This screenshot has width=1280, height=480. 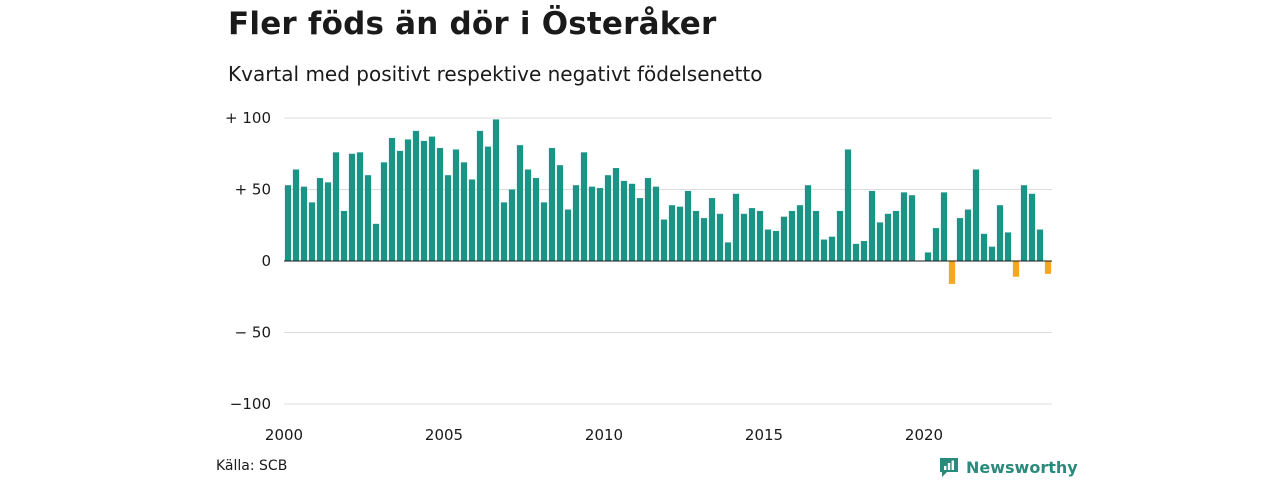 I want to click on x-tick-label: 2010, so click(x=604, y=435).